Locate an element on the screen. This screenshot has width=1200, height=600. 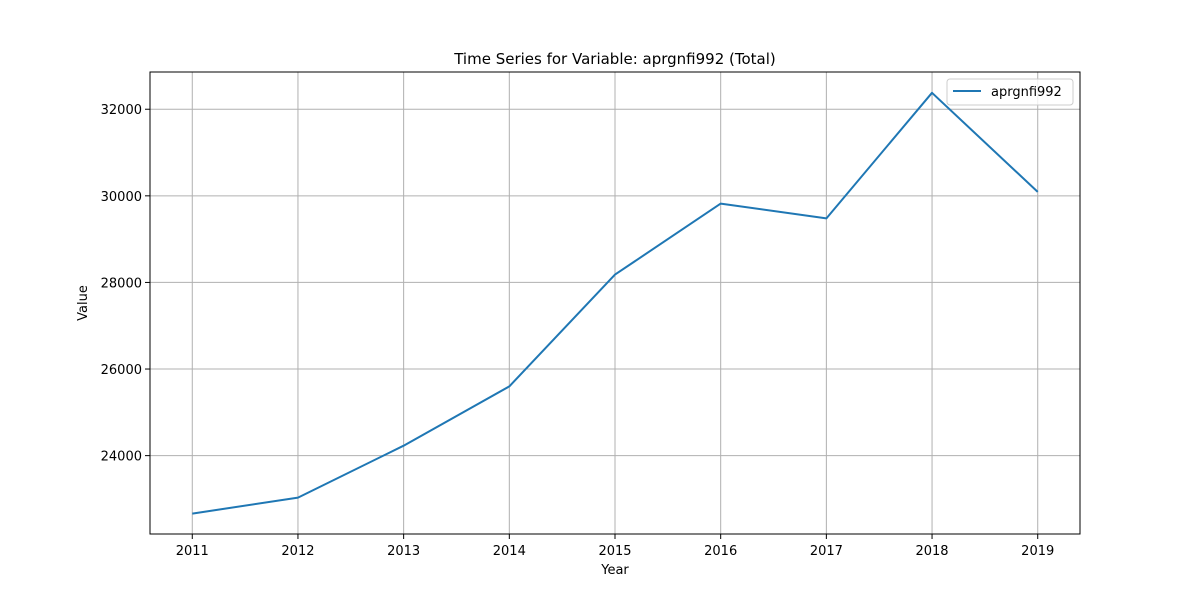
x-axis-label: Year is located at coordinates (614, 570).